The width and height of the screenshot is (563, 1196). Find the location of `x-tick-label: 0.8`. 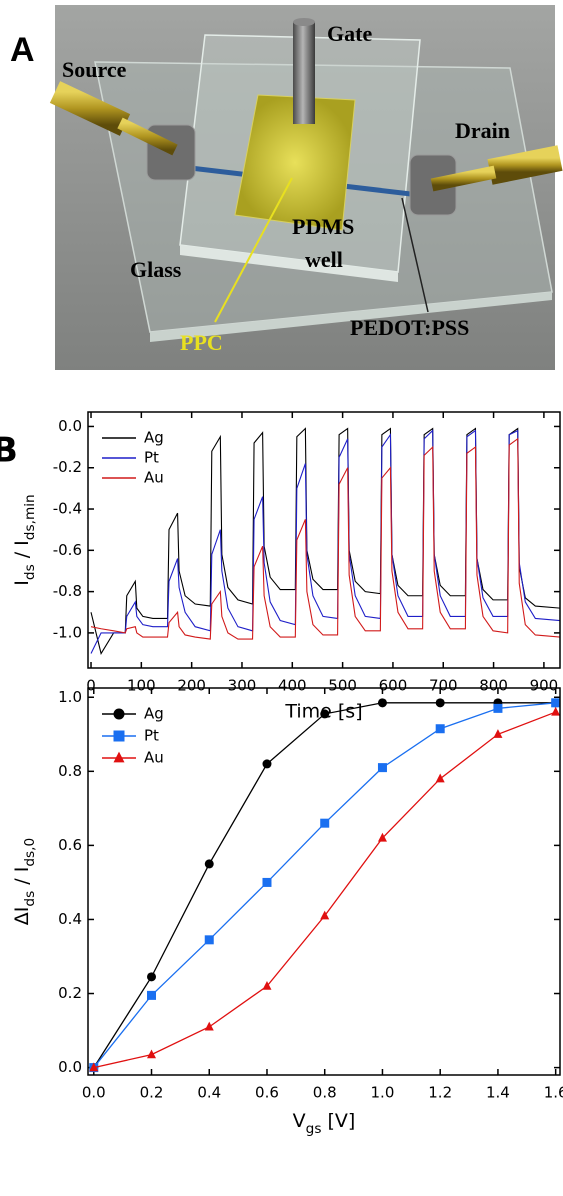

x-tick-label: 0.8 is located at coordinates (325, 1093).